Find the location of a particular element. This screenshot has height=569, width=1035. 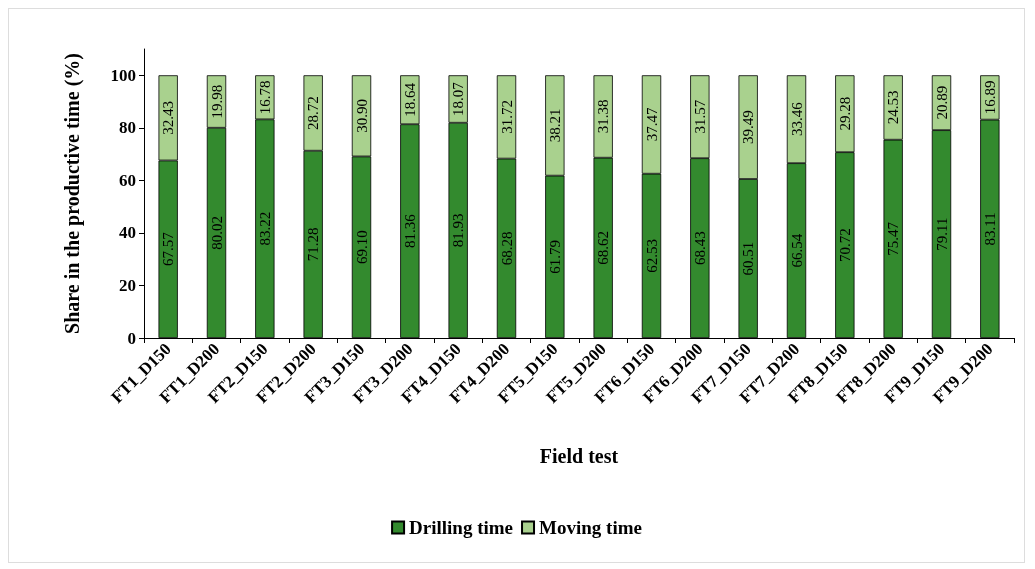

data-label: 62.53 is located at coordinates (651, 255).